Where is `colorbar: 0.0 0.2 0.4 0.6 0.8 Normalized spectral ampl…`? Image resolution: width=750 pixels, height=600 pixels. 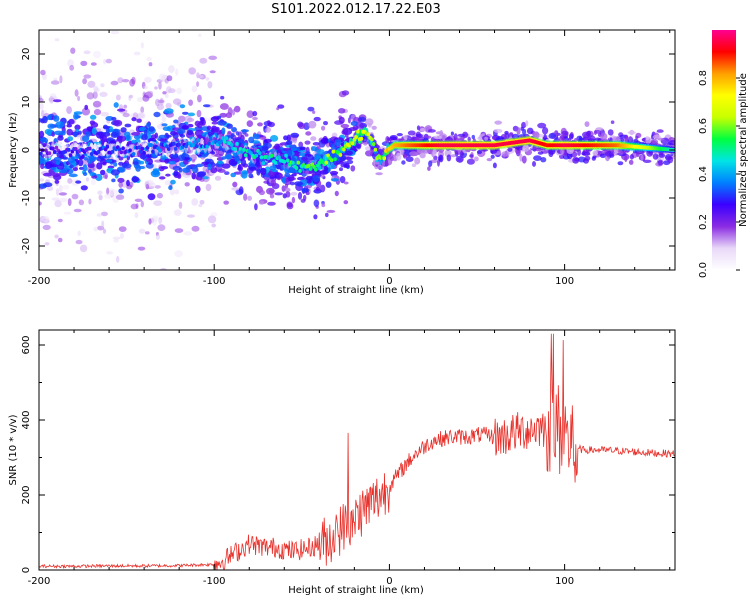
colorbar: 0.0 0.2 0.4 0.6 0.8 Normalized spectral ampl… is located at coordinates (723, 154).